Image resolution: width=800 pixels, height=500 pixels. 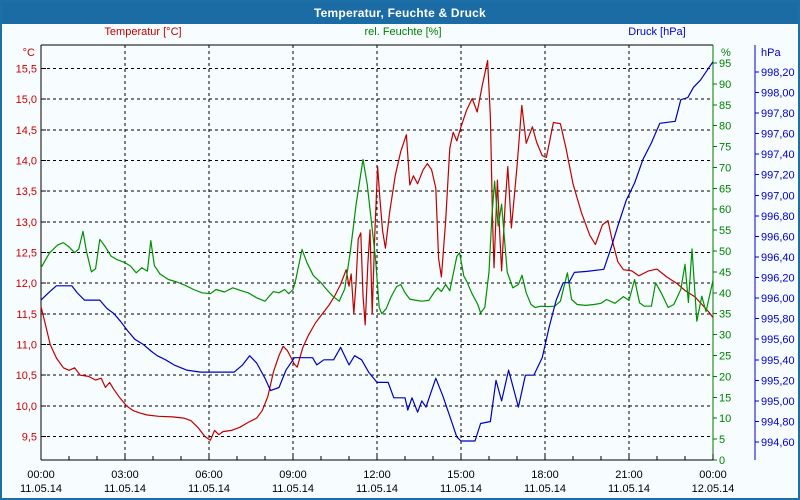 What do you see at coordinates (725, 377) in the screenshot?
I see `svg-text: 20` at bounding box center [725, 377].